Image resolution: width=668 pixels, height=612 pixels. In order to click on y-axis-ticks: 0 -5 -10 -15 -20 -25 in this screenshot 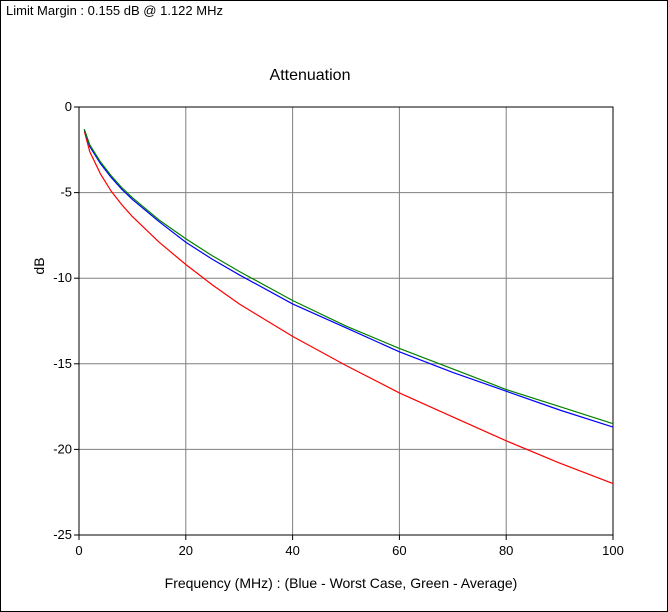, I will do `click(66, 320)`.